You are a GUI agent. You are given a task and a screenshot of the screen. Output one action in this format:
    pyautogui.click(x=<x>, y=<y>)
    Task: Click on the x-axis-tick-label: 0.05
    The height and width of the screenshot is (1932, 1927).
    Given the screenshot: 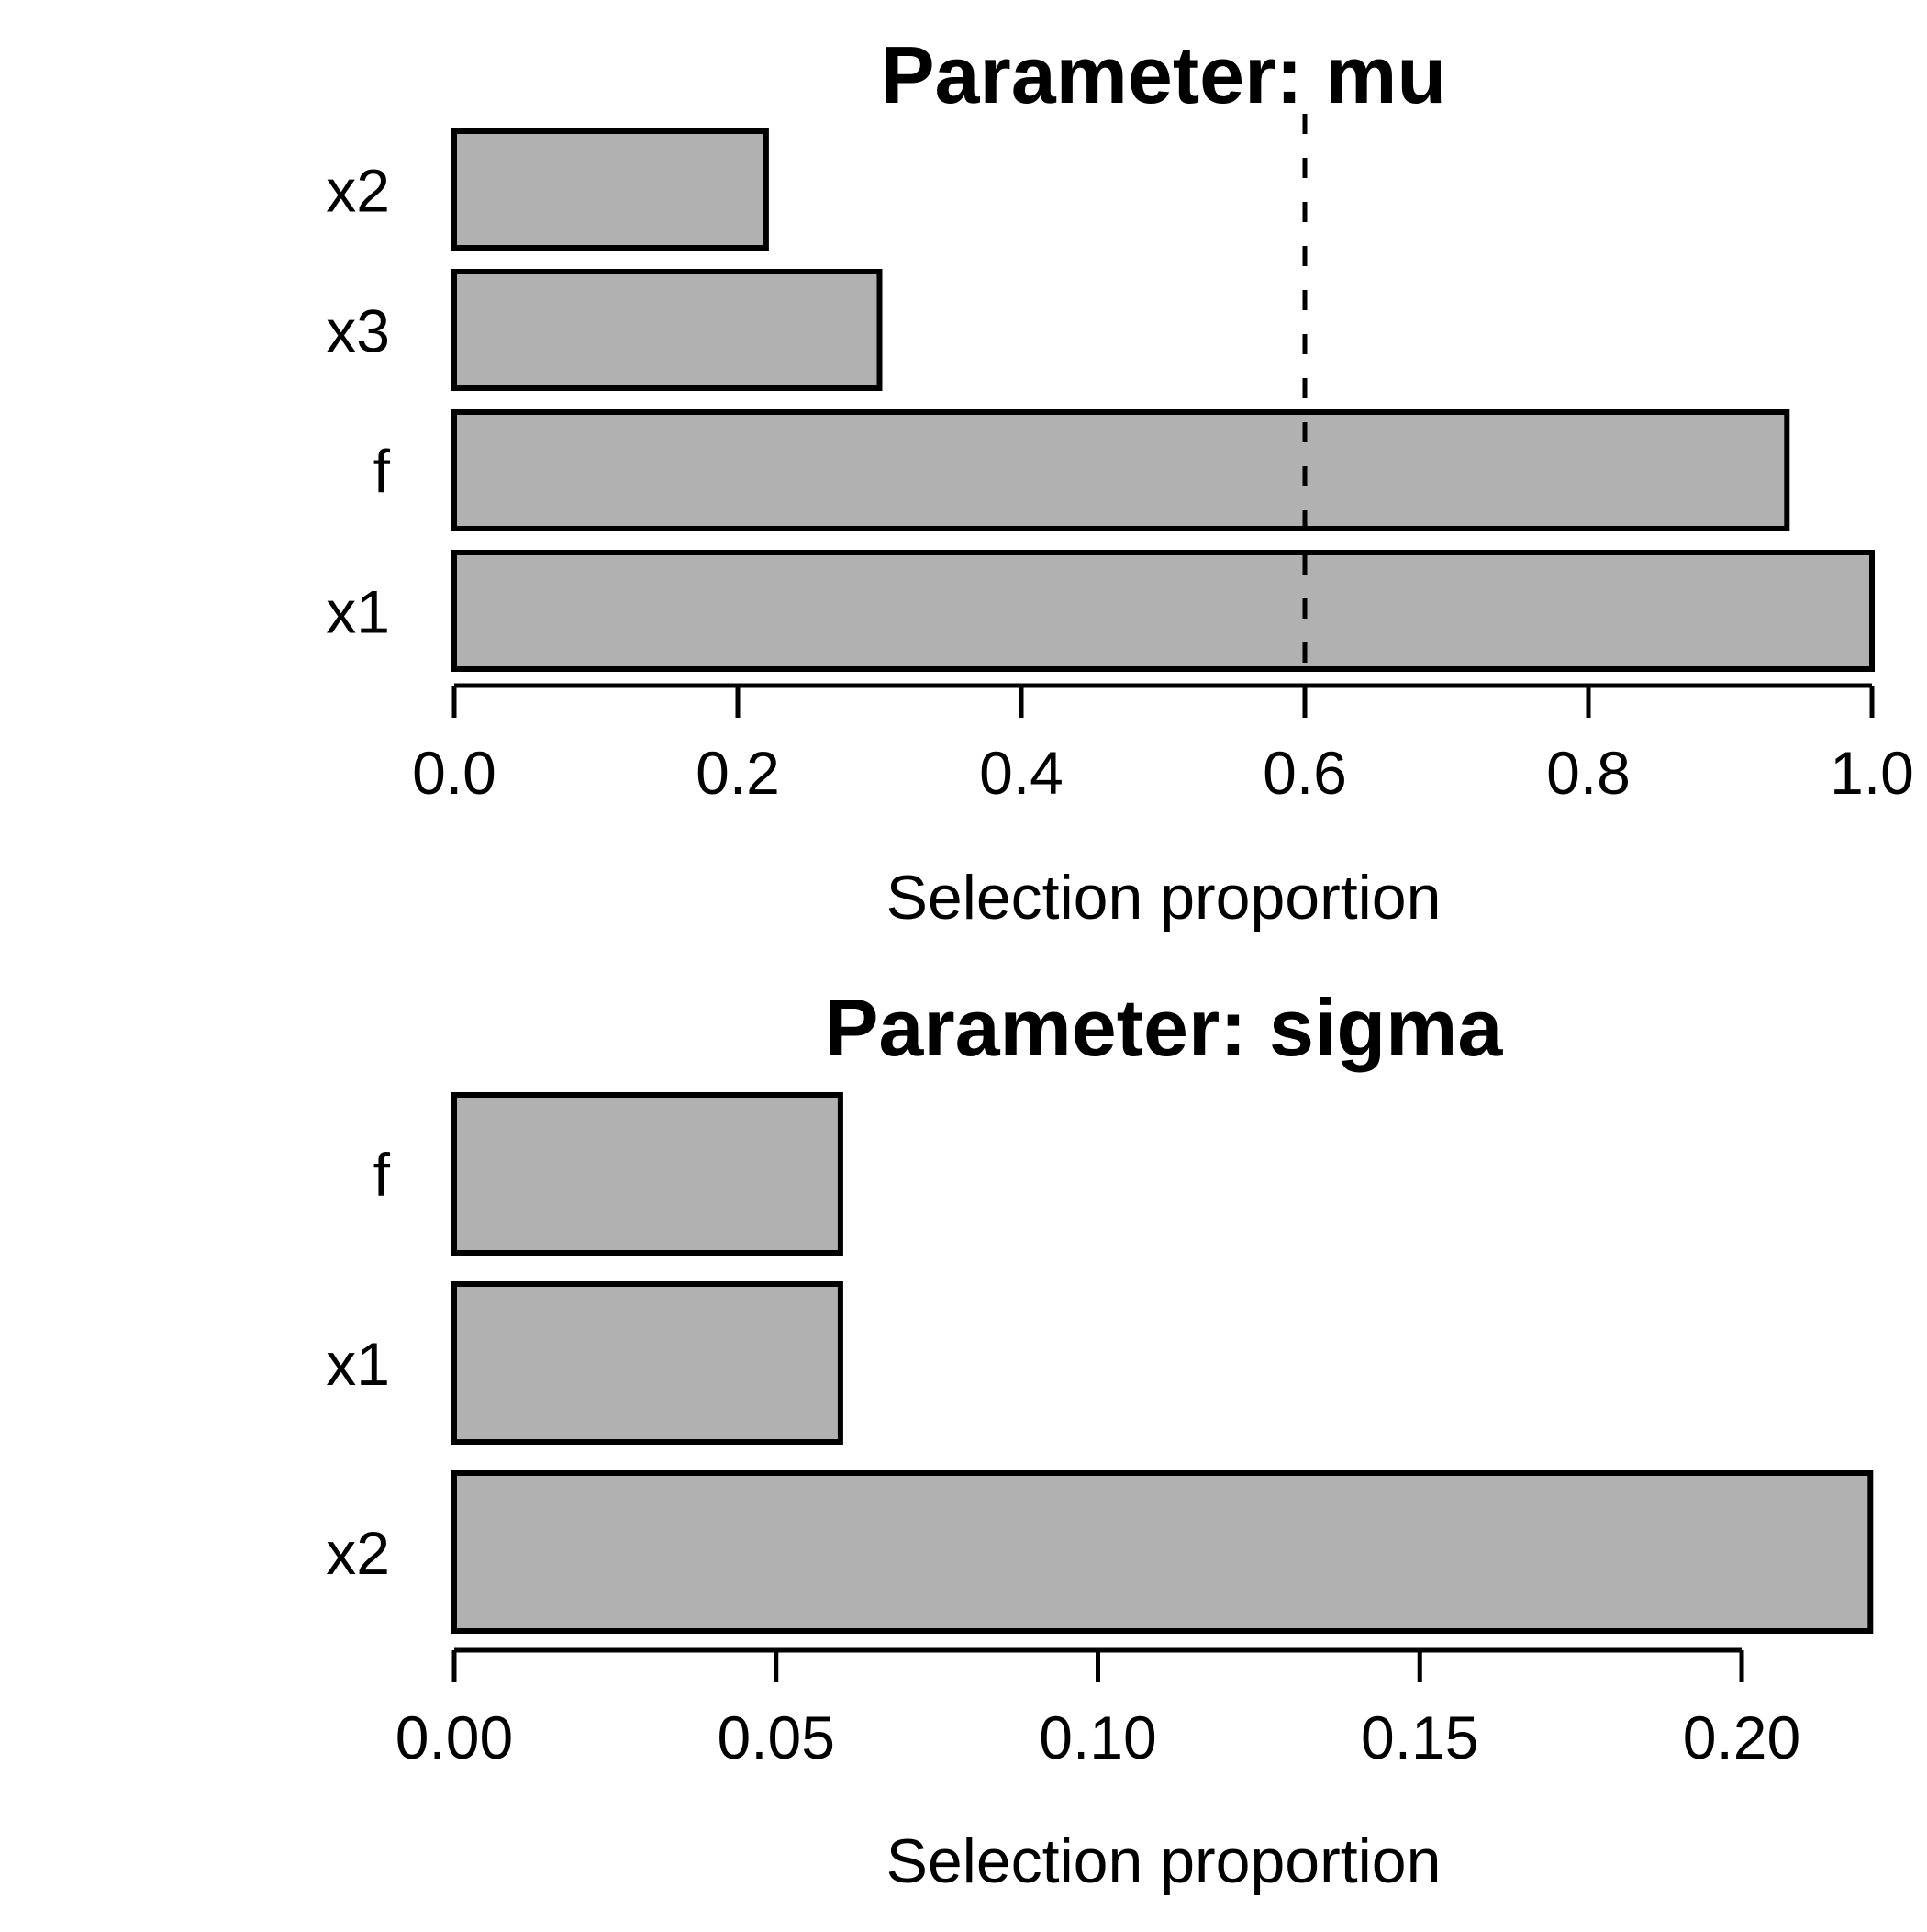 What is the action you would take?
    pyautogui.click(x=776, y=1737)
    